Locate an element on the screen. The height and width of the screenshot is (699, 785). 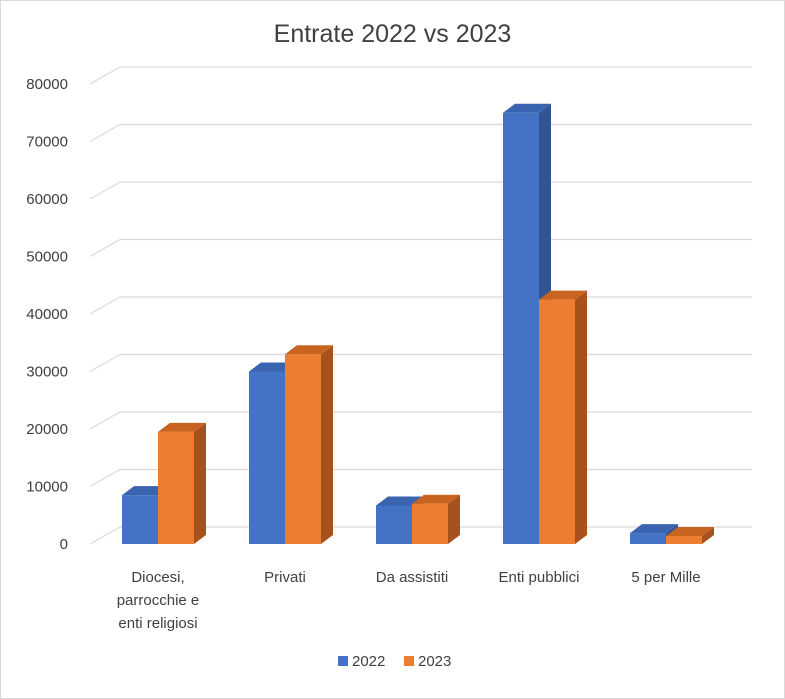
legend-label: 2023 is located at coordinates (434, 661).